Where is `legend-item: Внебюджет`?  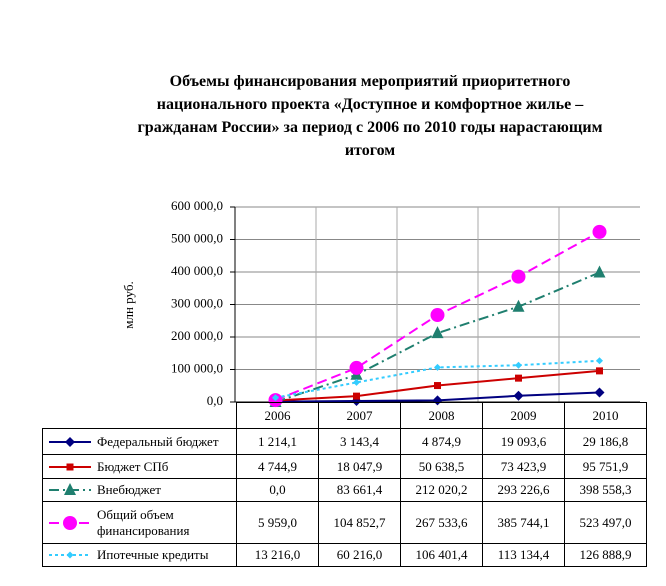 legend-item: Внебюджет is located at coordinates (139, 490).